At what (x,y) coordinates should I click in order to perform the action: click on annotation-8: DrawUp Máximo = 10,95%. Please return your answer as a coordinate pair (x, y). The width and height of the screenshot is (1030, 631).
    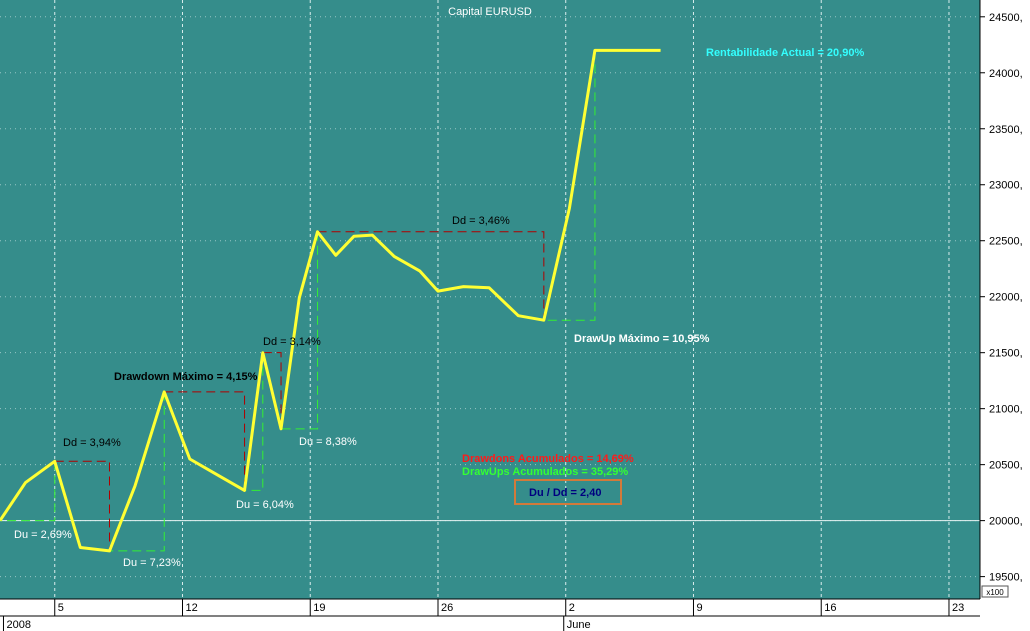
    Looking at the image, I should click on (642, 339).